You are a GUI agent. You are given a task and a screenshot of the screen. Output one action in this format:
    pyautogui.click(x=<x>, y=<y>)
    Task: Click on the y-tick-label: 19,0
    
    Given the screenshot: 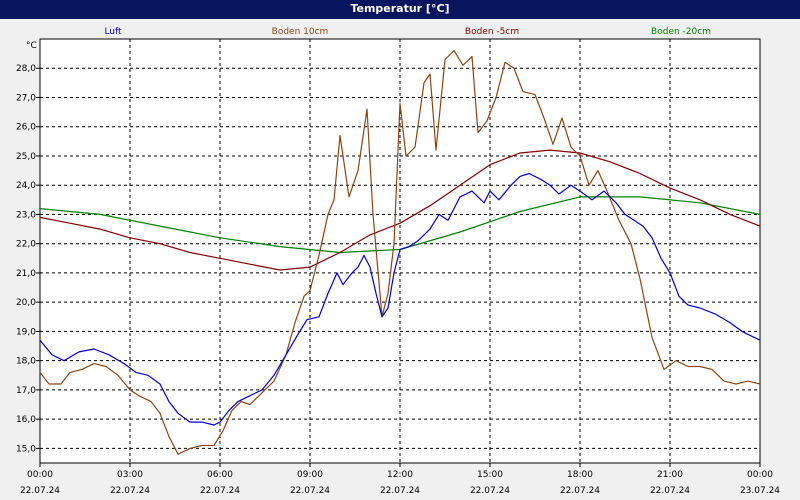 What is the action you would take?
    pyautogui.click(x=26, y=332)
    